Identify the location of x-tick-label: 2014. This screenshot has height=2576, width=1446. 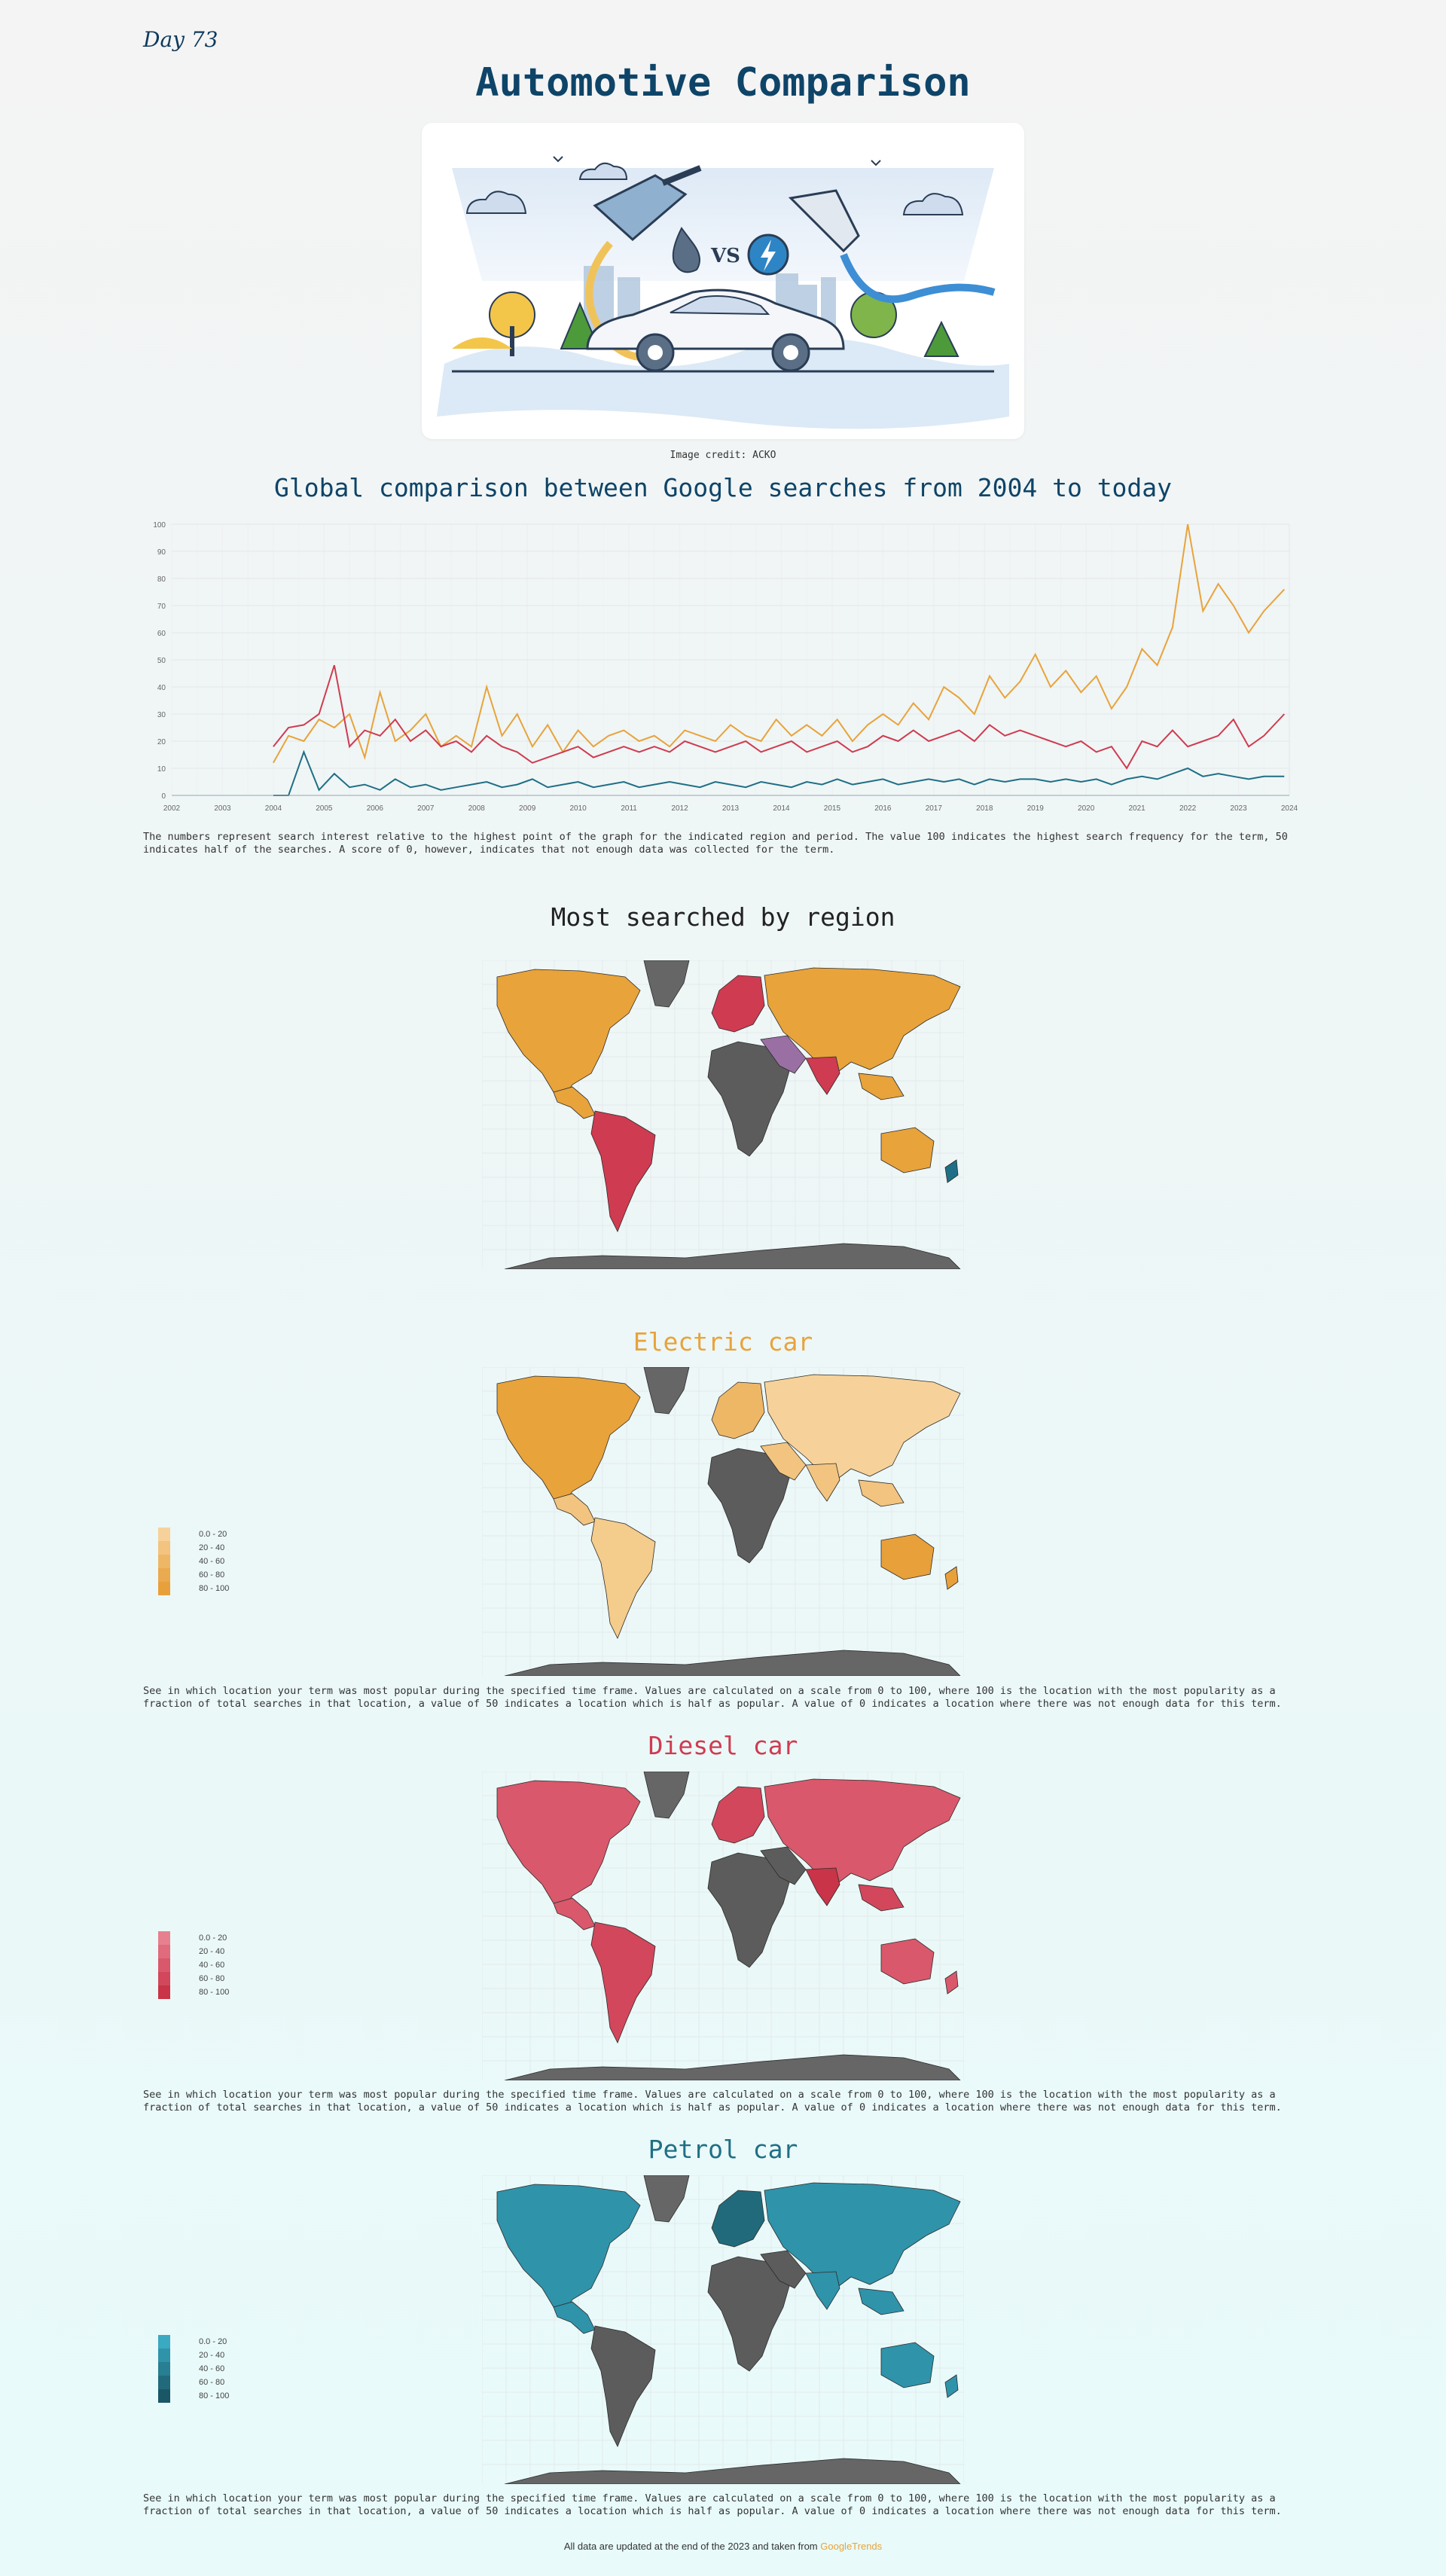
(782, 808).